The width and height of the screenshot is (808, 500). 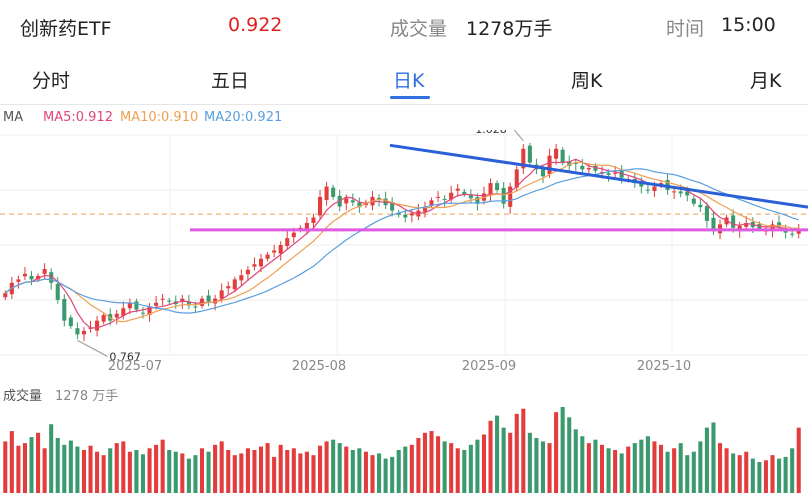 What do you see at coordinates (135, 366) in the screenshot?
I see `x-tick-label: 2025-07` at bounding box center [135, 366].